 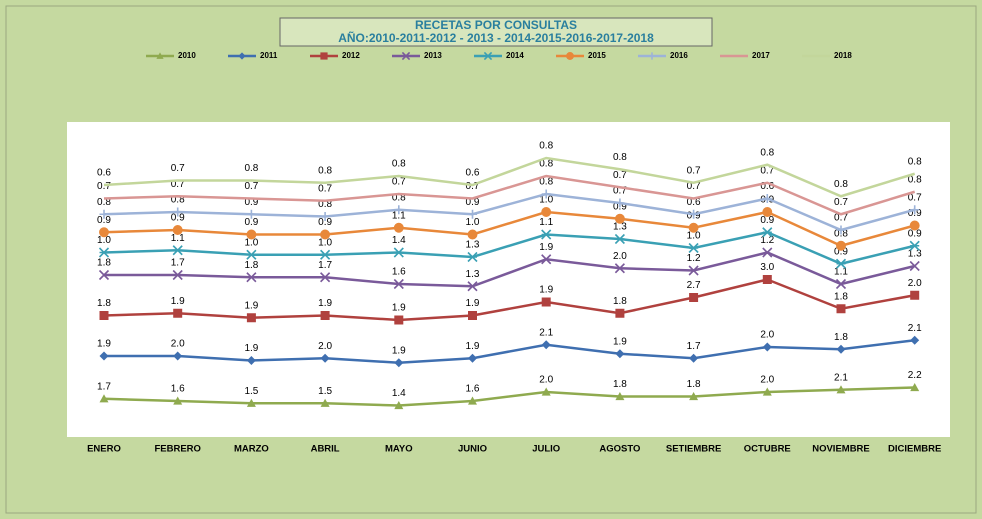 I want to click on data-label: 3.0, so click(x=767, y=267).